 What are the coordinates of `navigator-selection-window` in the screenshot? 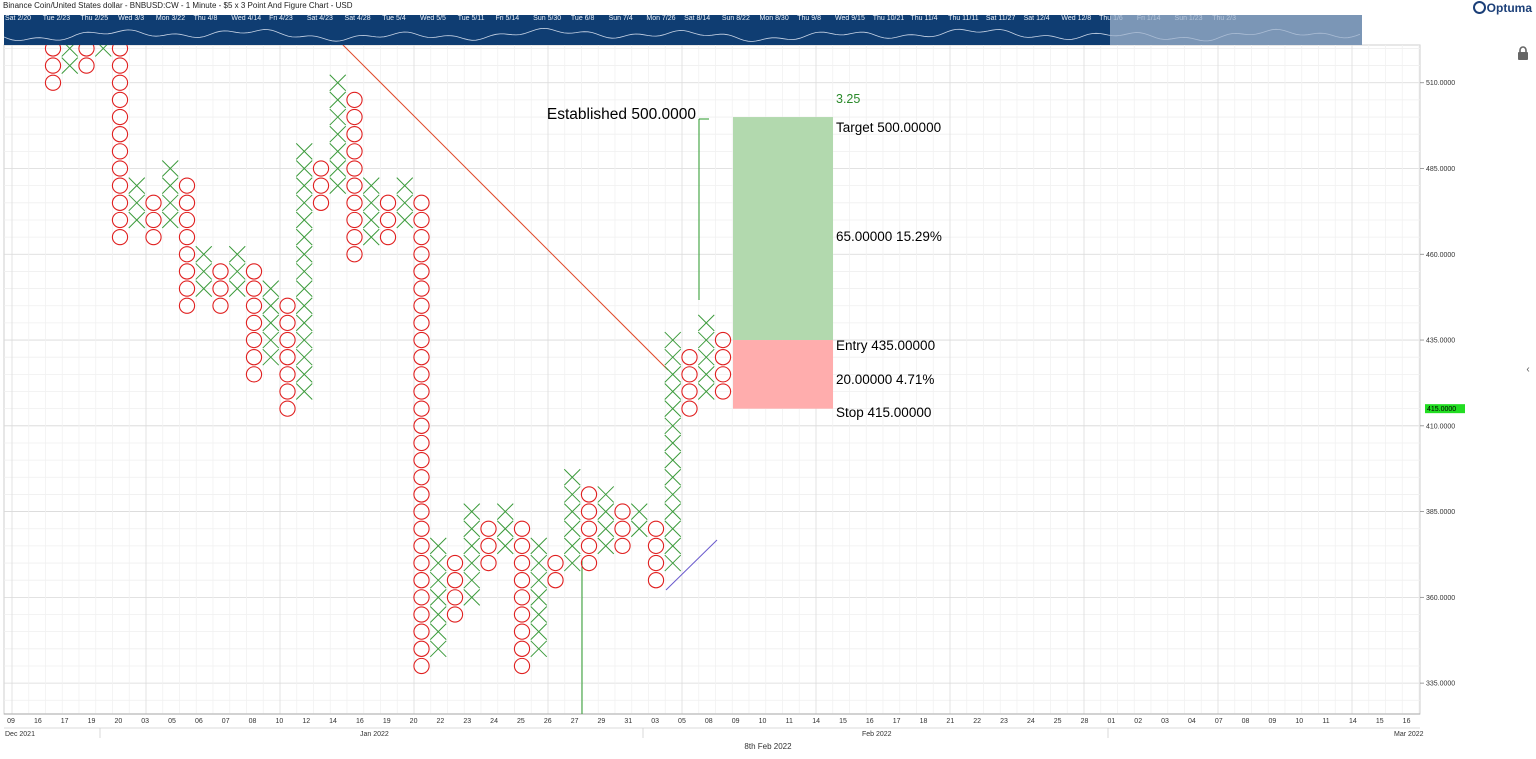 It's located at (1236, 30).